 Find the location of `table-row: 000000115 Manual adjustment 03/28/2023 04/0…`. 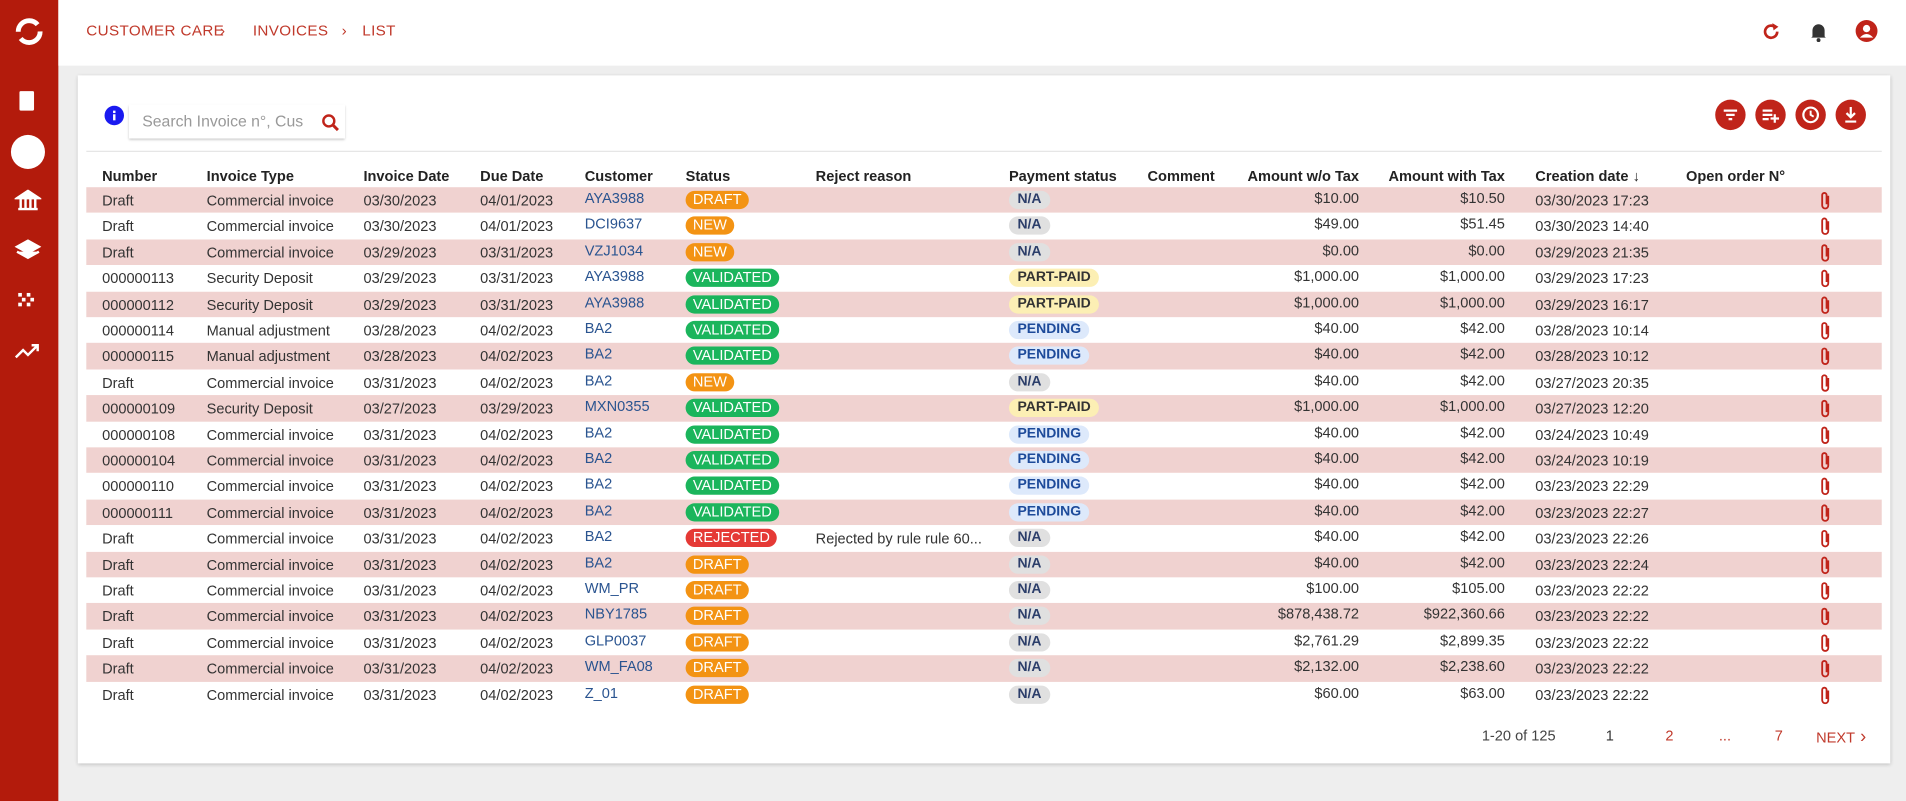

table-row: 000000115 Manual adjustment 03/28/2023 04/0… is located at coordinates (984, 356).